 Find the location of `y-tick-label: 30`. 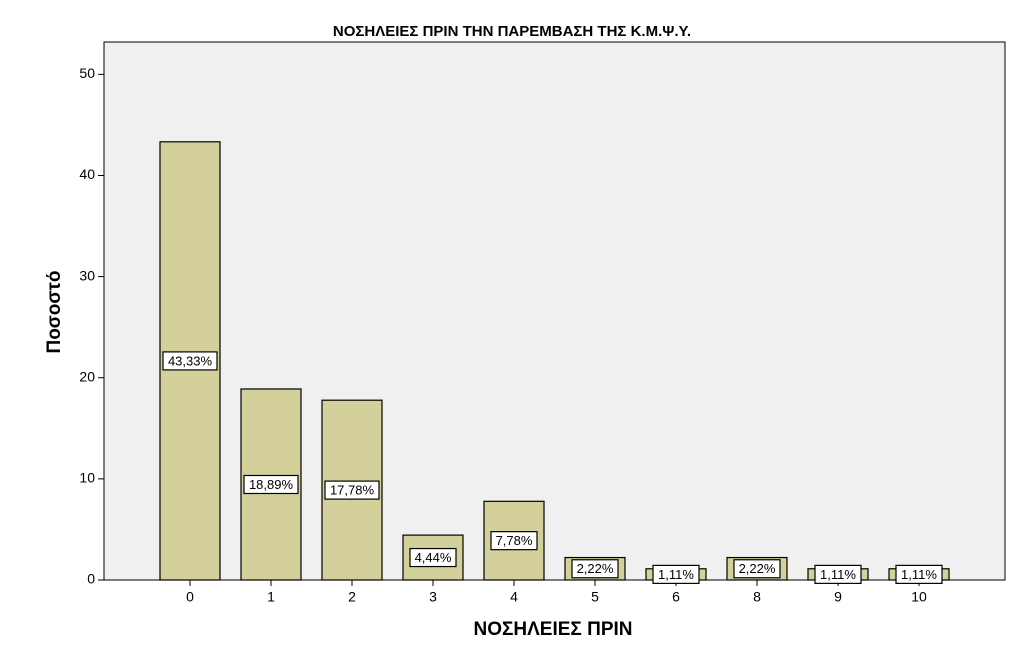

y-tick-label: 30 is located at coordinates (87, 275).